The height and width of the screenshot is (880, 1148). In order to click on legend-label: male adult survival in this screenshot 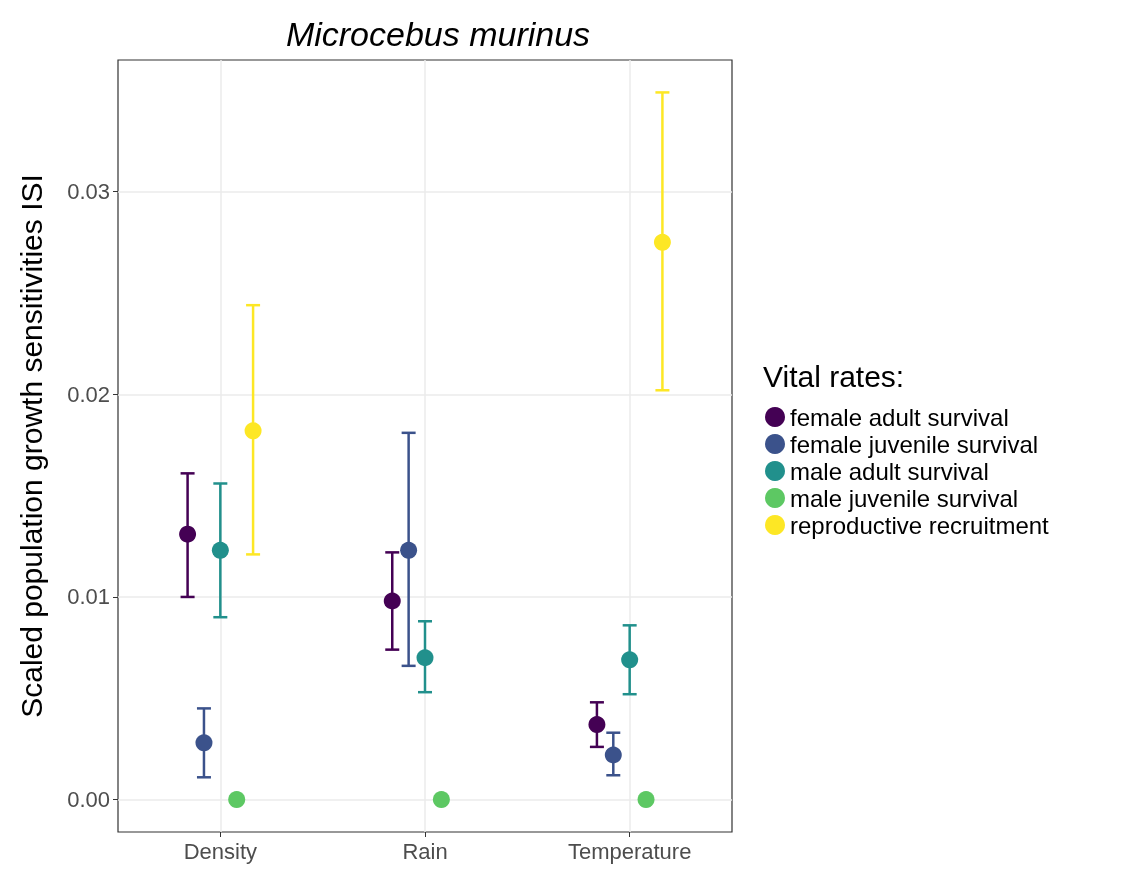, I will do `click(889, 471)`.